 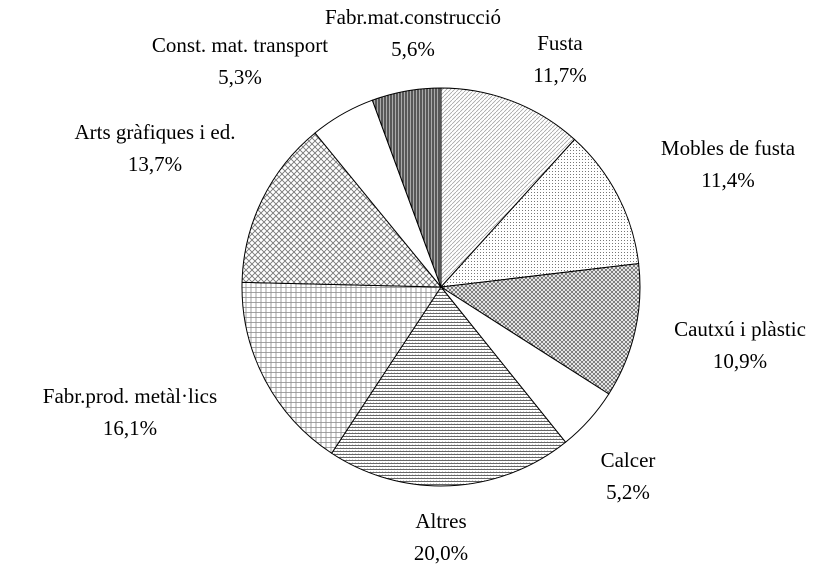 What do you see at coordinates (155, 164) in the screenshot?
I see `slice-value-label: 13,7%` at bounding box center [155, 164].